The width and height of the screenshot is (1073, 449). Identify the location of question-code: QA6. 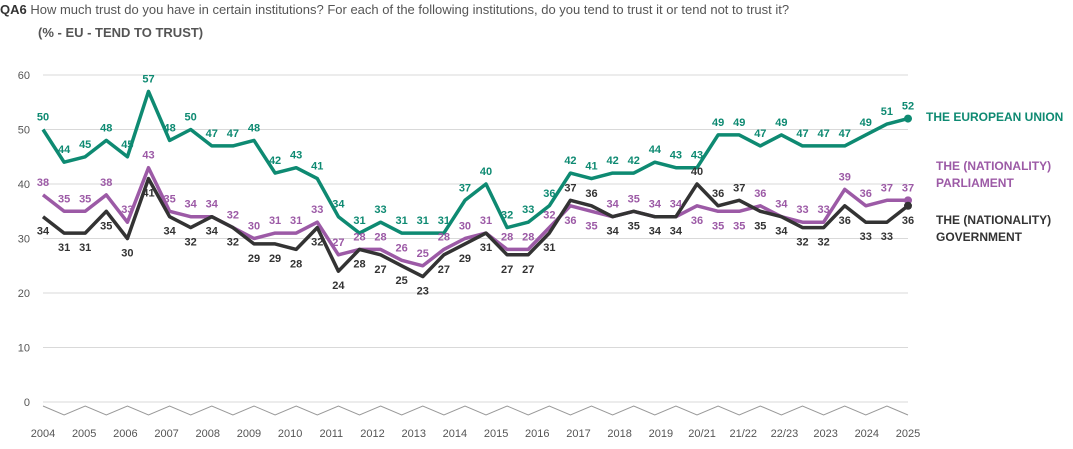
(13, 9).